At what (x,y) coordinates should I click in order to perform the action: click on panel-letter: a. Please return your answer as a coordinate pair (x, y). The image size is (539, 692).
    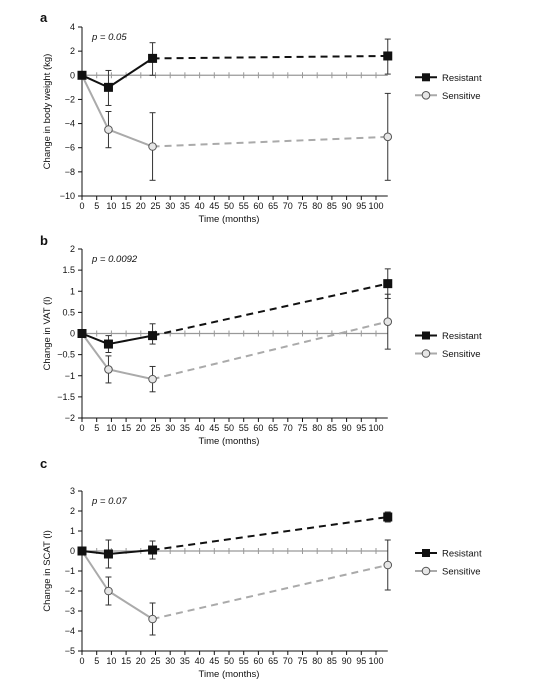
    Looking at the image, I should click on (44, 17).